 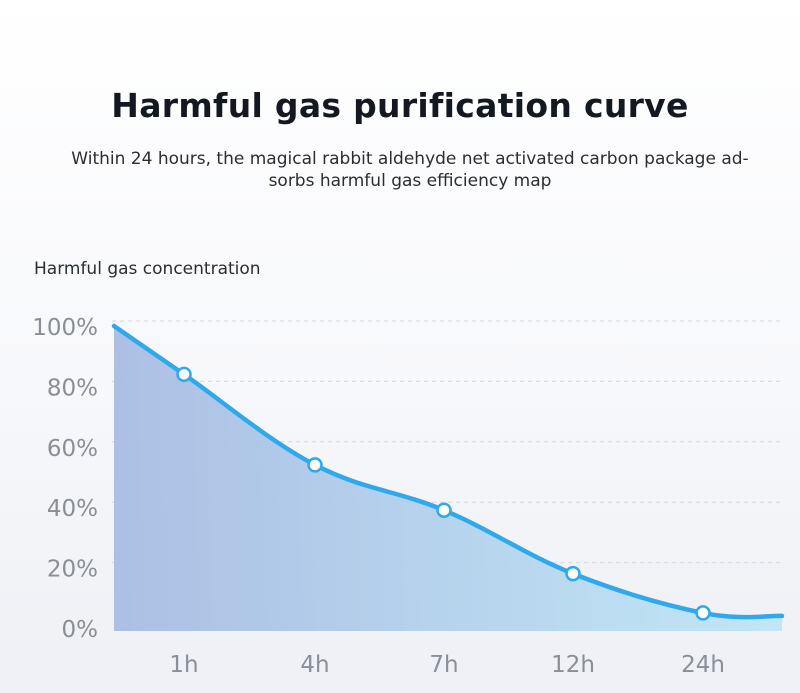 What do you see at coordinates (65, 328) in the screenshot?
I see `y-tick-label: 100%` at bounding box center [65, 328].